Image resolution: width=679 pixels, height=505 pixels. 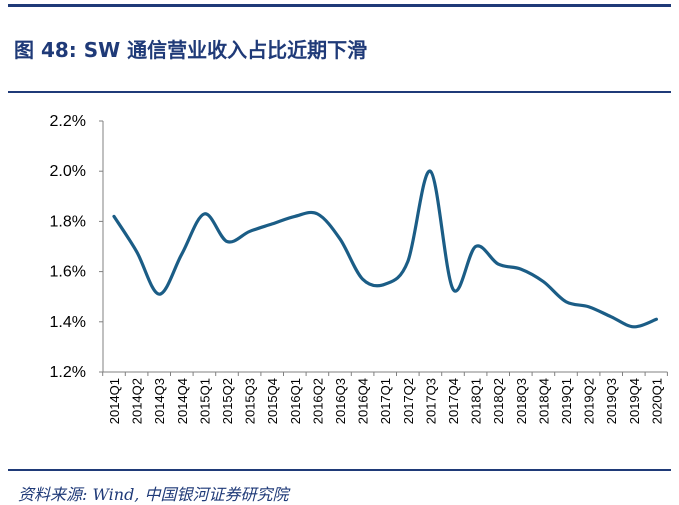 What do you see at coordinates (272, 401) in the screenshot?
I see `x-tick-label: 2015Q4` at bounding box center [272, 401].